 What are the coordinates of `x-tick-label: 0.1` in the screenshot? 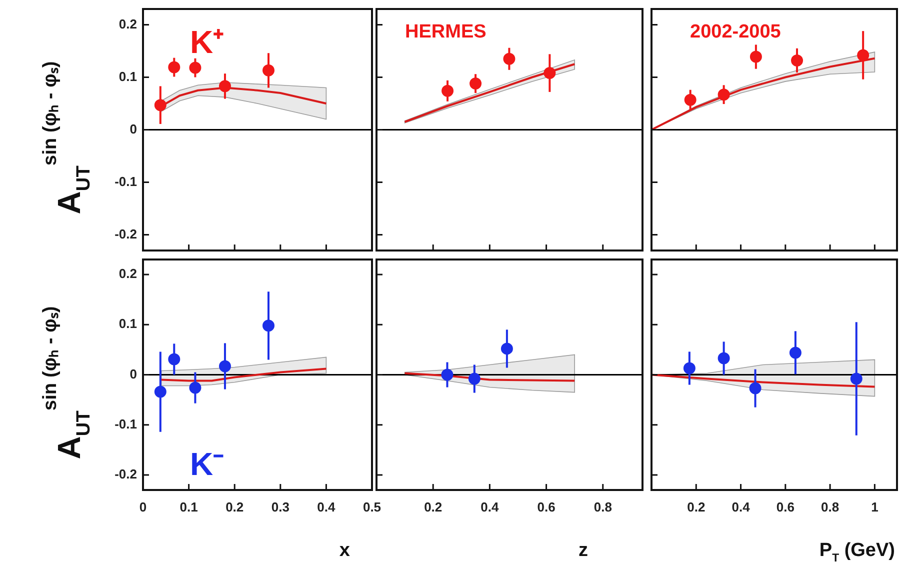 It's located at (189, 506).